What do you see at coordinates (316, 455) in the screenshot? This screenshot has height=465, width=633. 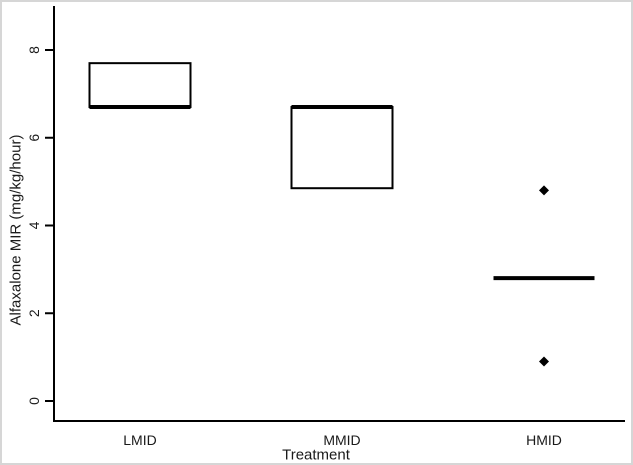 I see `x-axis-label: Treatment` at bounding box center [316, 455].